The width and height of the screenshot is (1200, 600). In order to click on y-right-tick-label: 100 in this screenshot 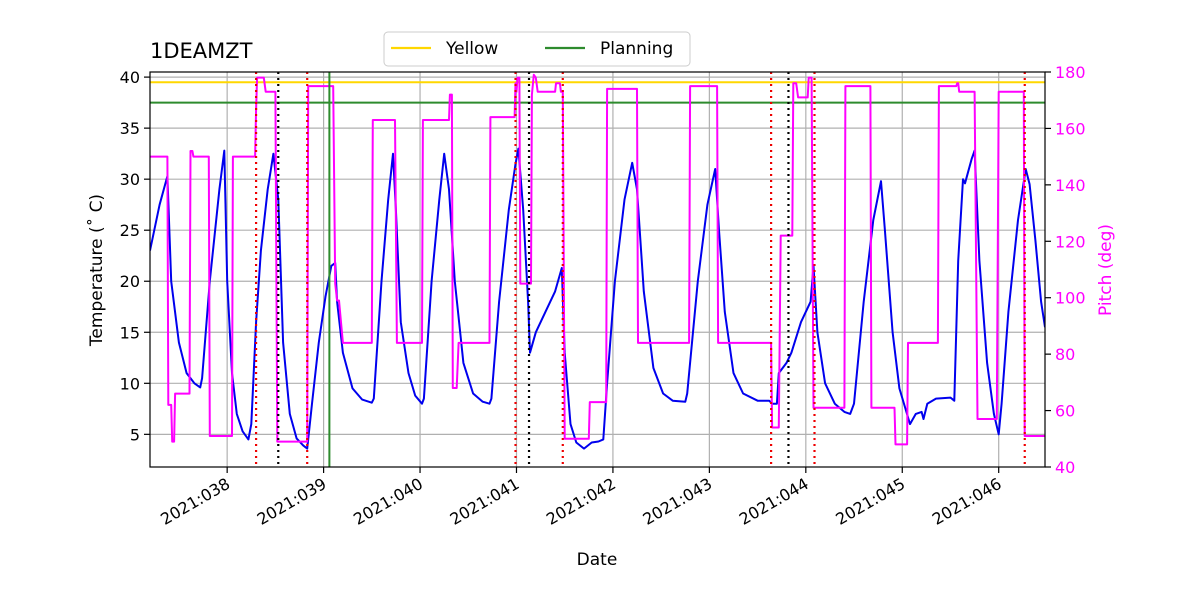, I will do `click(1070, 298)`.